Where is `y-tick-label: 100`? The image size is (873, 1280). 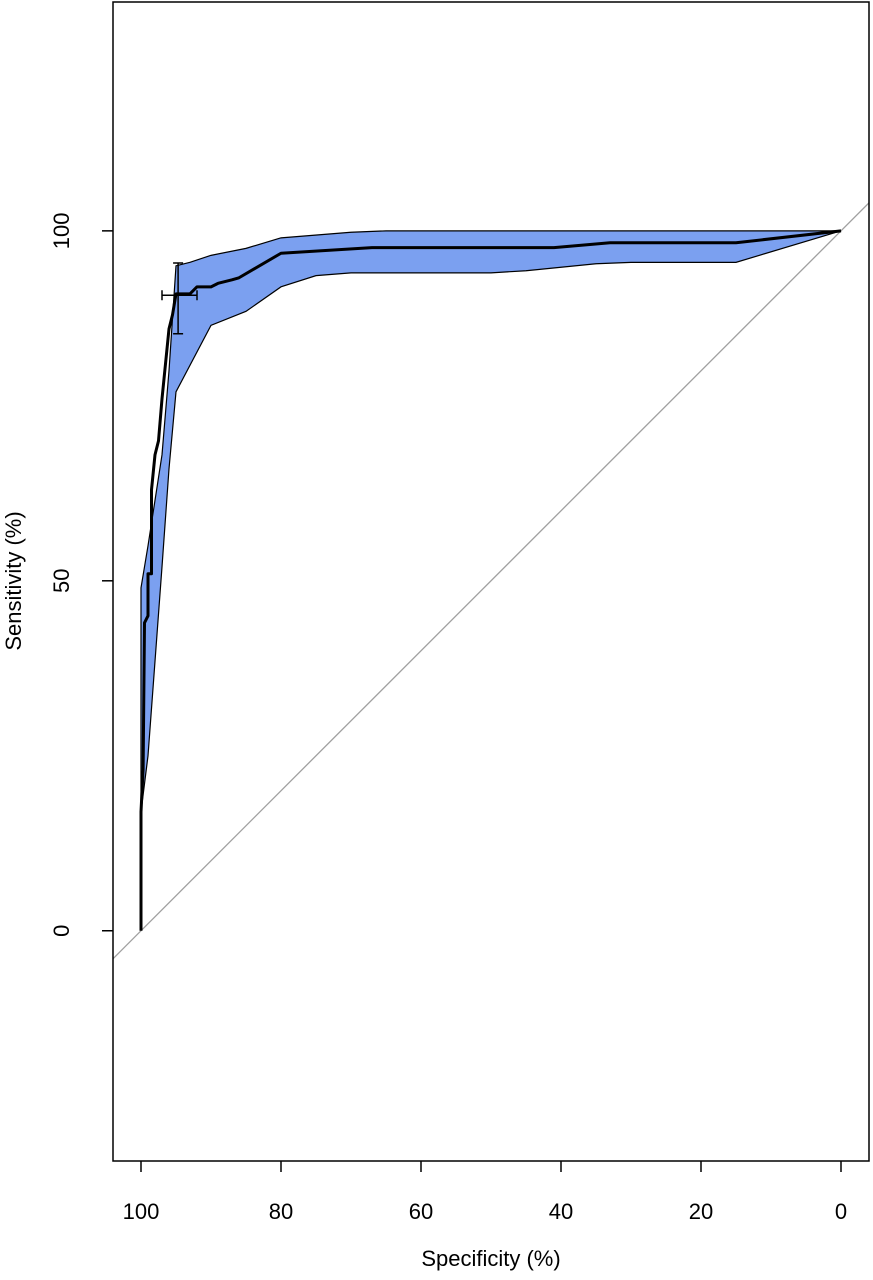
y-tick-label: 100 is located at coordinates (61, 231).